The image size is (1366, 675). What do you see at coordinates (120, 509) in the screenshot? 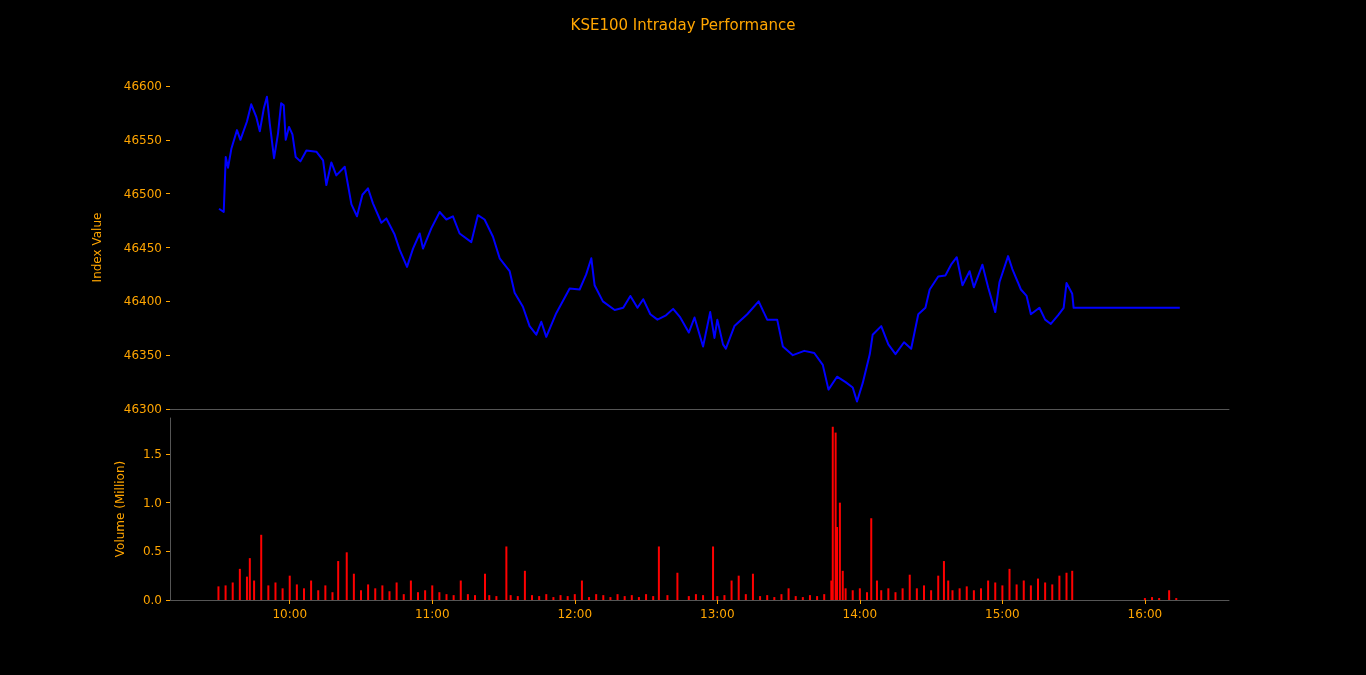
I see `y-axis-title: Volume (Million)` at bounding box center [120, 509].